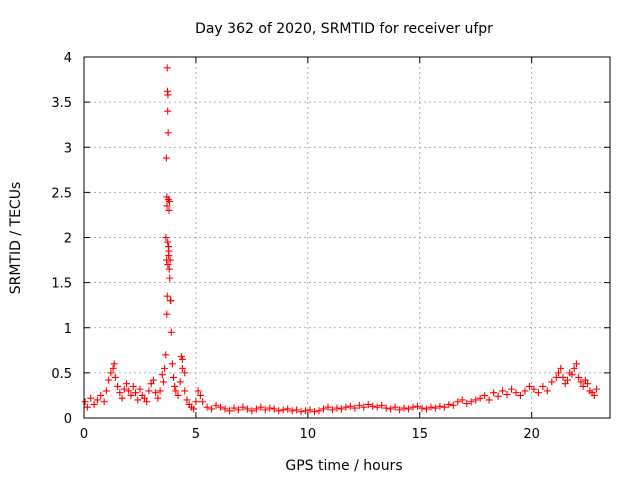 The height and width of the screenshot is (480, 640). Describe the element at coordinates (531, 434) in the screenshot. I see `x-tick-label: 20` at that location.